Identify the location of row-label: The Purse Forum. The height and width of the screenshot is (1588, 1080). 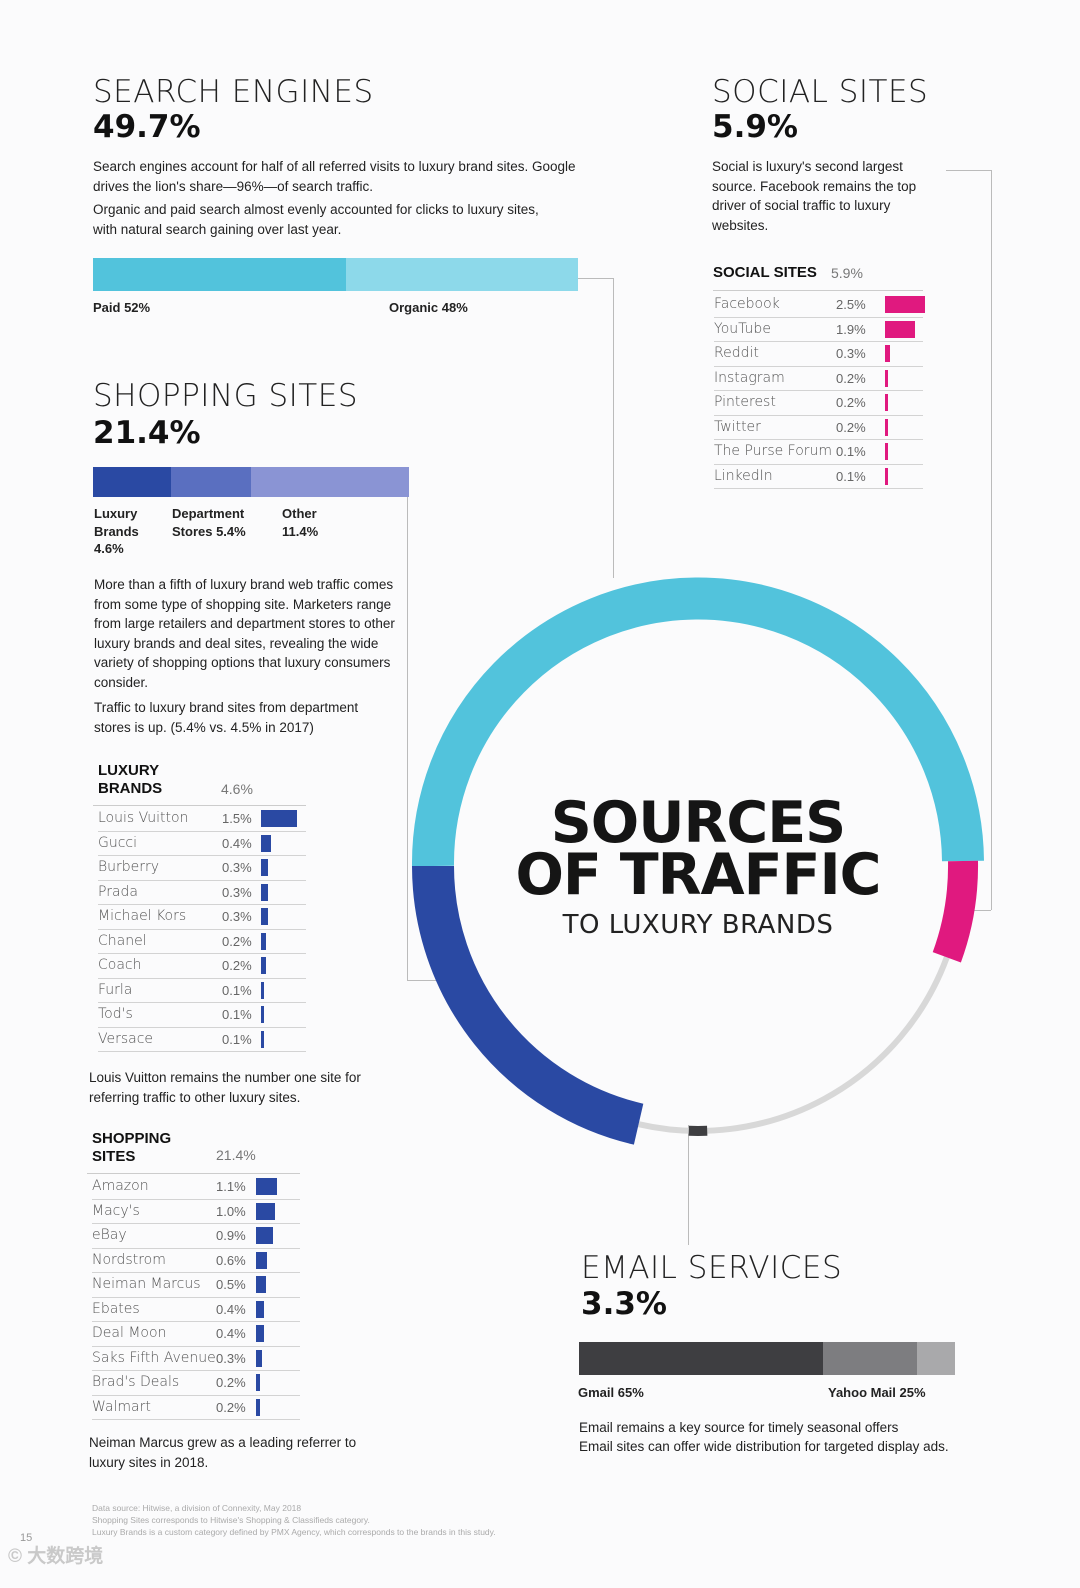
(773, 451).